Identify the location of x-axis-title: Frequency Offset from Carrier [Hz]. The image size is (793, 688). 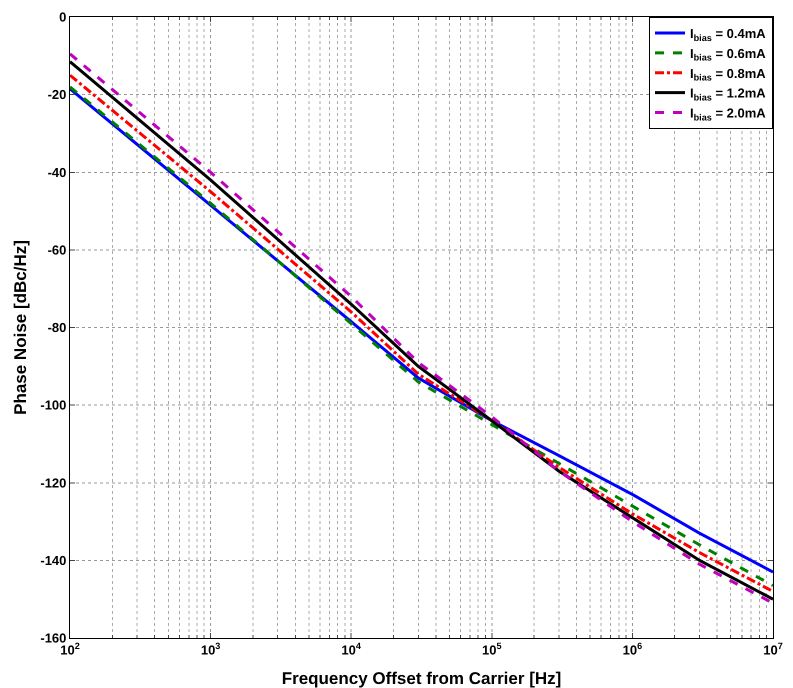
(422, 678).